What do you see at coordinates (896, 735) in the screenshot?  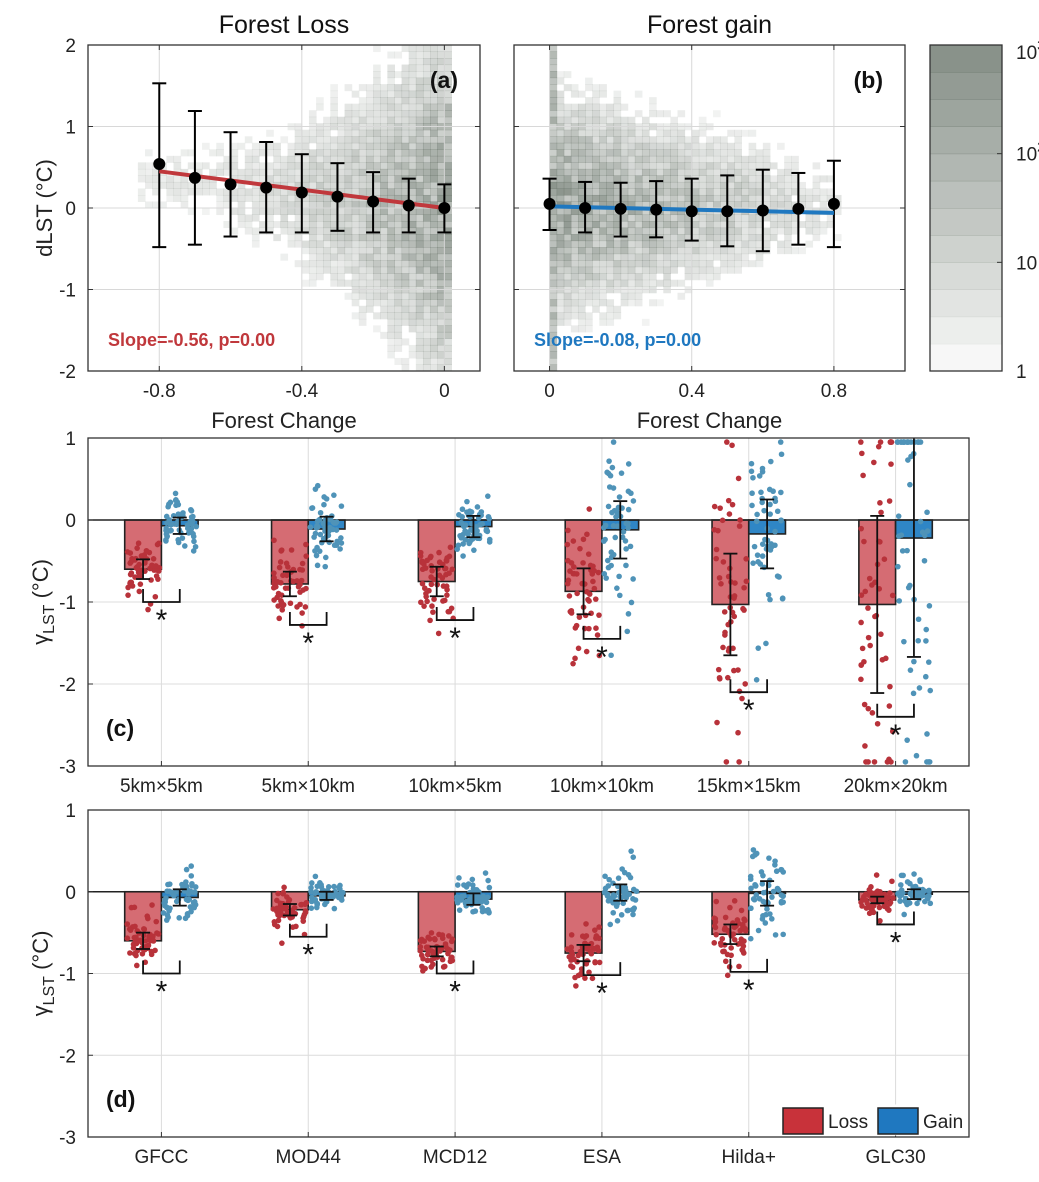 I see `significance-asterisk: *` at bounding box center [896, 735].